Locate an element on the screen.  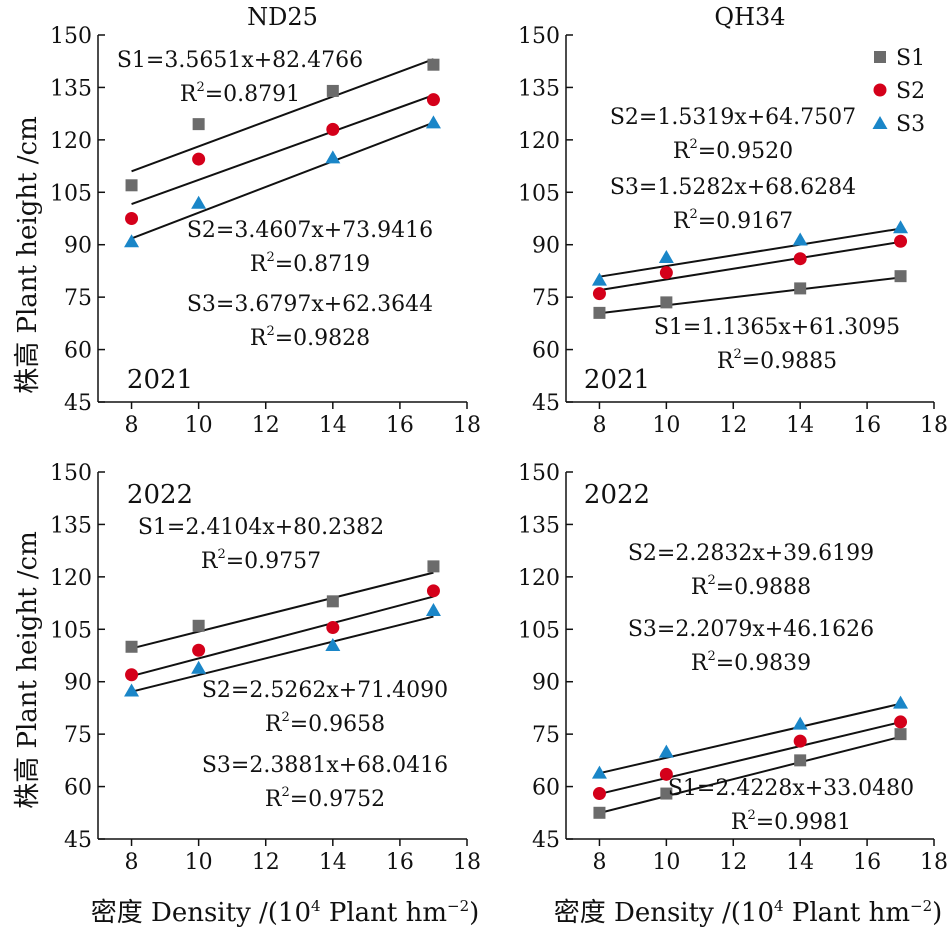
equation-s2: S2=2.2832x+39.6199 is located at coordinates (751, 553).